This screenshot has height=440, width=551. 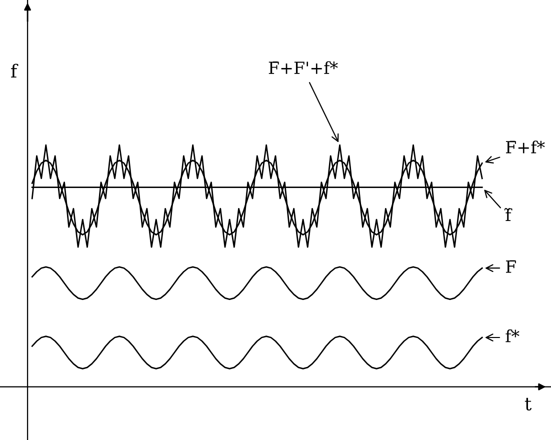 I want to click on series-label: F̄+f*, so click(x=525, y=147).